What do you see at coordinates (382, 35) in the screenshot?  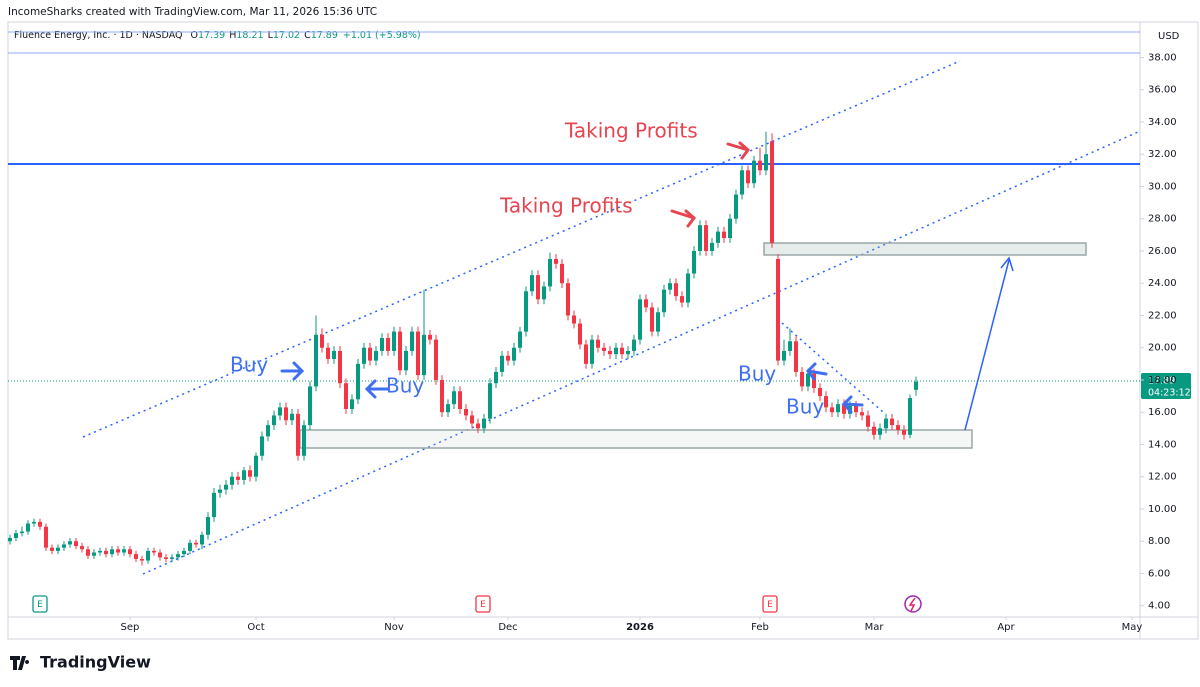 I see `change: +1.01 (+5.98%)` at bounding box center [382, 35].